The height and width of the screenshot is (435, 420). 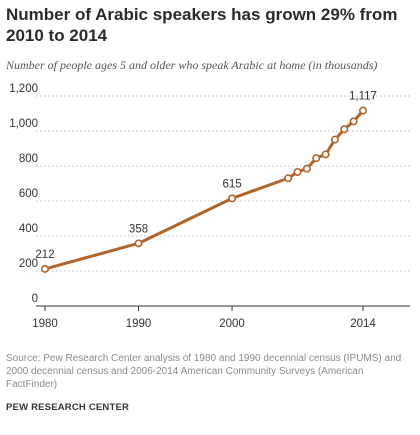 I want to click on y-tick-label: 400, so click(x=28, y=229).